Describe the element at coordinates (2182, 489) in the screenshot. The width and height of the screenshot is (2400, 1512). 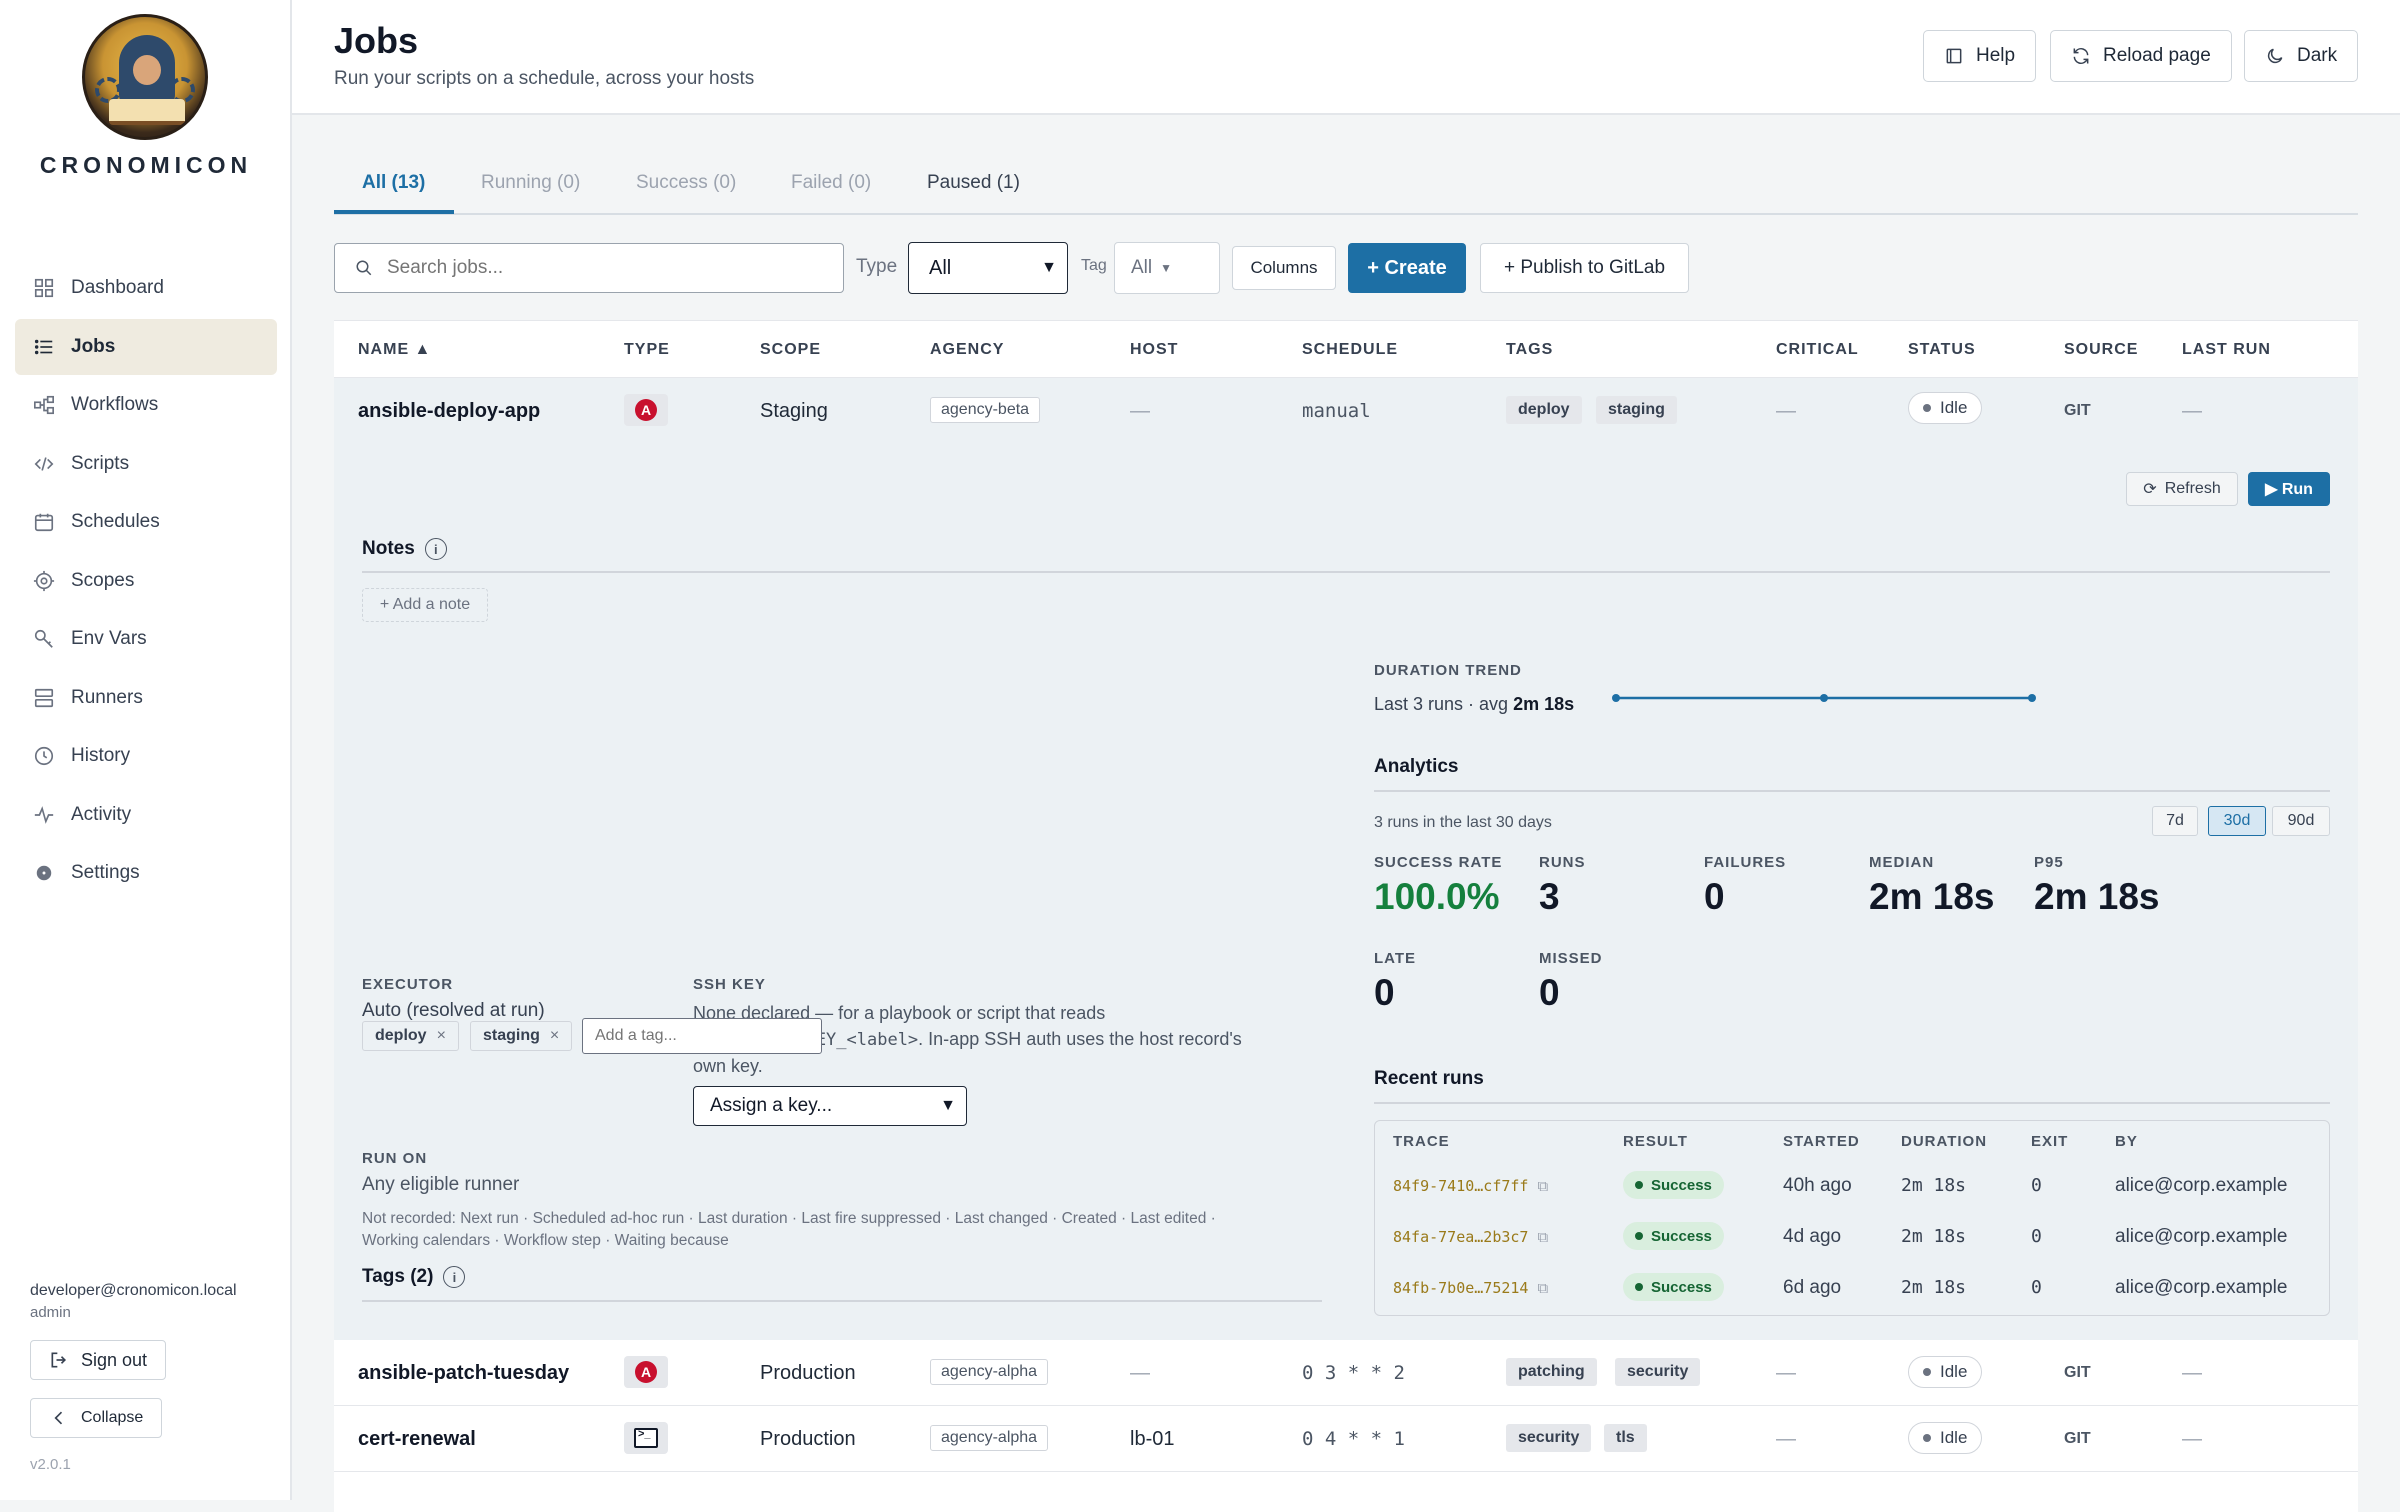
I see `refresh-button: ⟳ Refresh` at that location.